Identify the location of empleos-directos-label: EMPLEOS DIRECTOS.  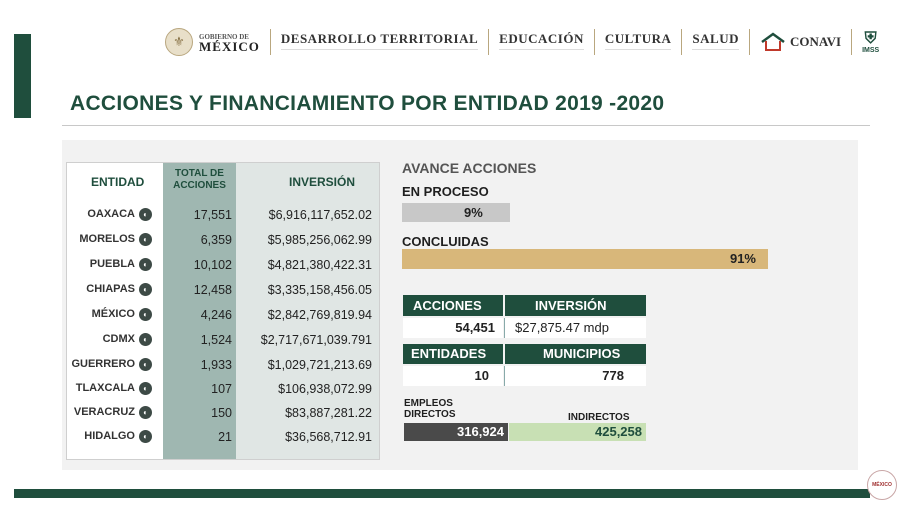
(430, 409).